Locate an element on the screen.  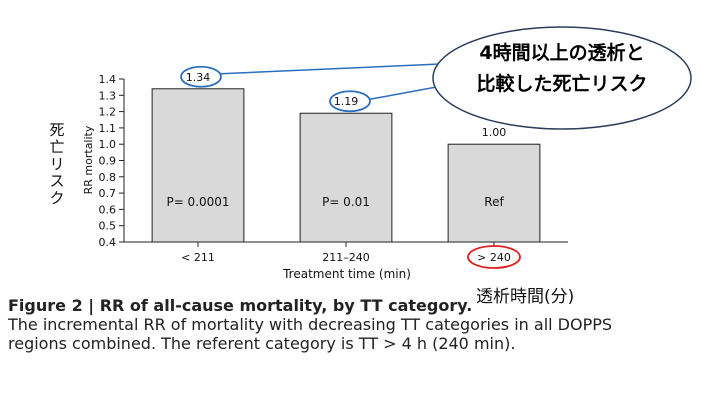
highlight-ellipse-red is located at coordinates (494, 257).